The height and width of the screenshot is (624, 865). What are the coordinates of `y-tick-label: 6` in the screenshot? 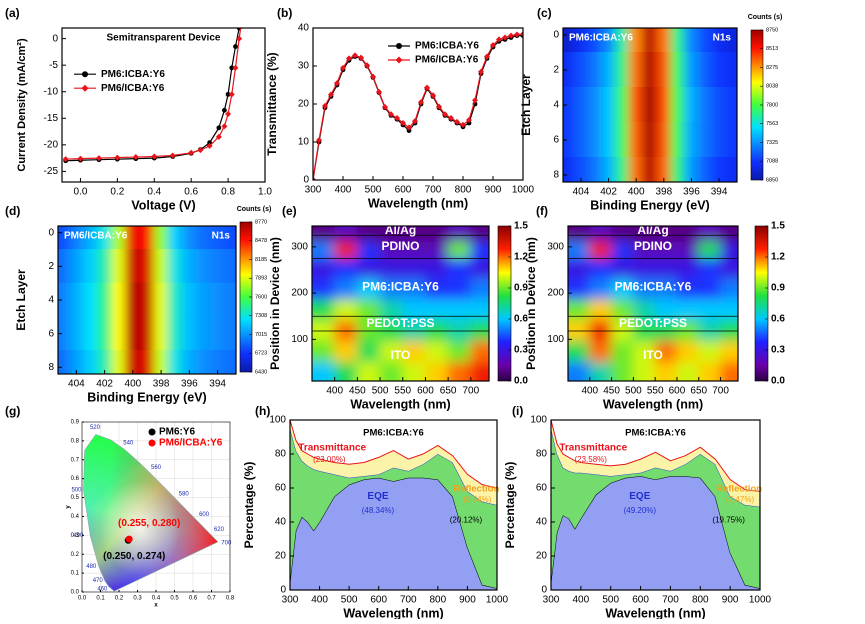 It's located at (556, 140).